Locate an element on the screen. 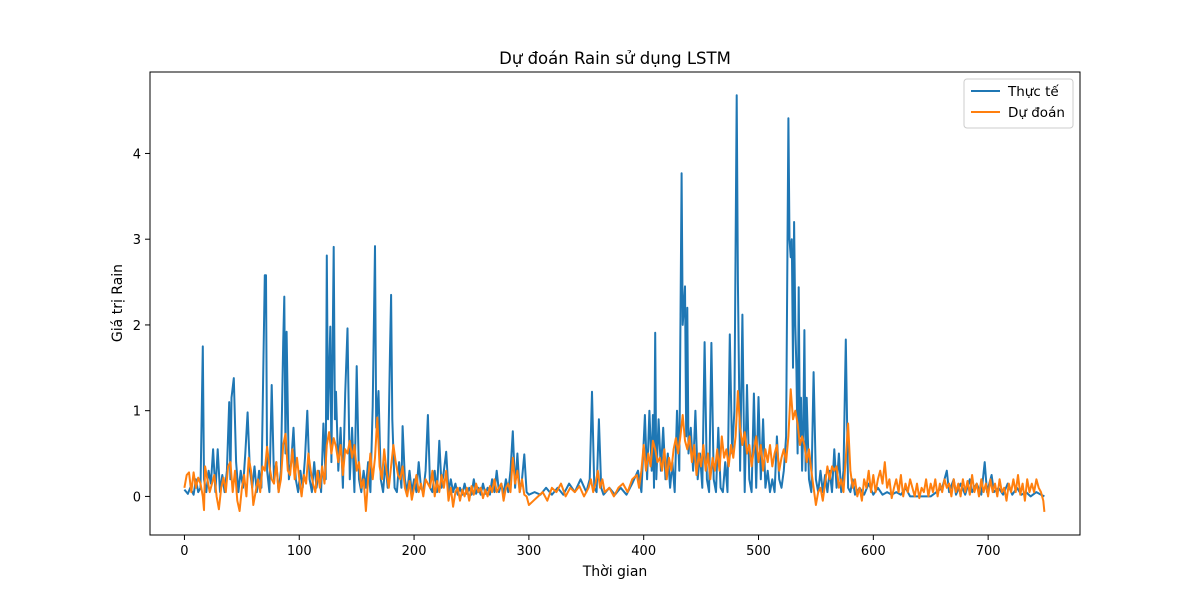 Image resolution: width=1200 pixels, height=600 pixels. legend-label-actual: Thực tế is located at coordinates (1033, 91).